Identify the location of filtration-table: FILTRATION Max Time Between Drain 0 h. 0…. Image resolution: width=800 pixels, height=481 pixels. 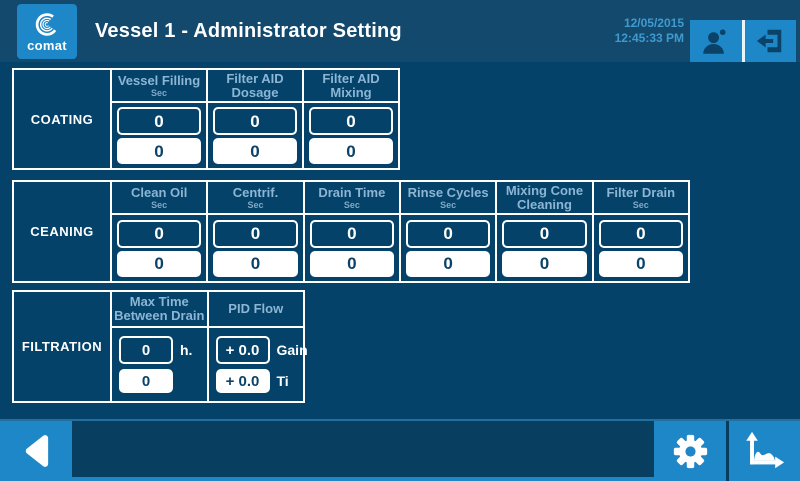
(160, 346).